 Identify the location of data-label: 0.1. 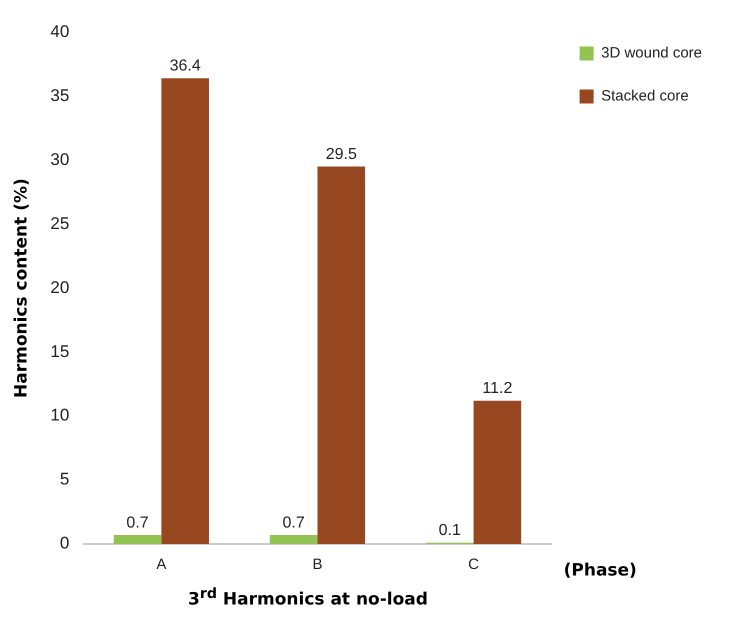
(449, 531).